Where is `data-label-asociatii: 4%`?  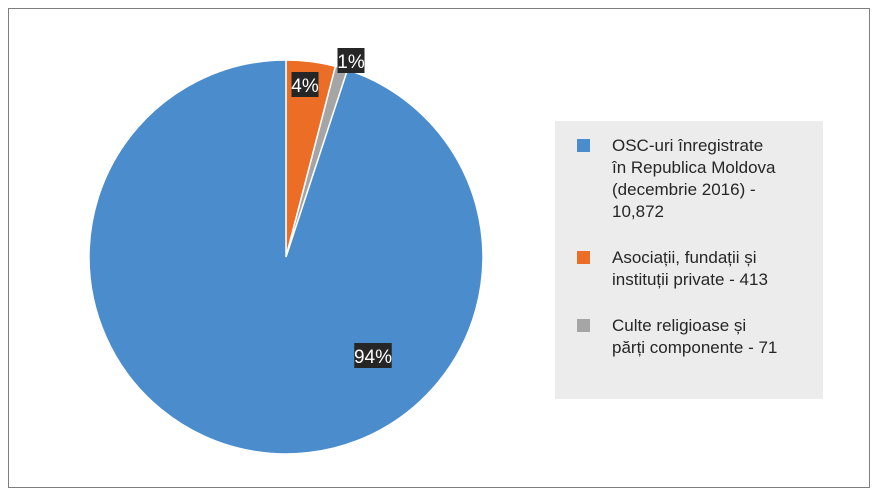
data-label-asociatii: 4% is located at coordinates (305, 84).